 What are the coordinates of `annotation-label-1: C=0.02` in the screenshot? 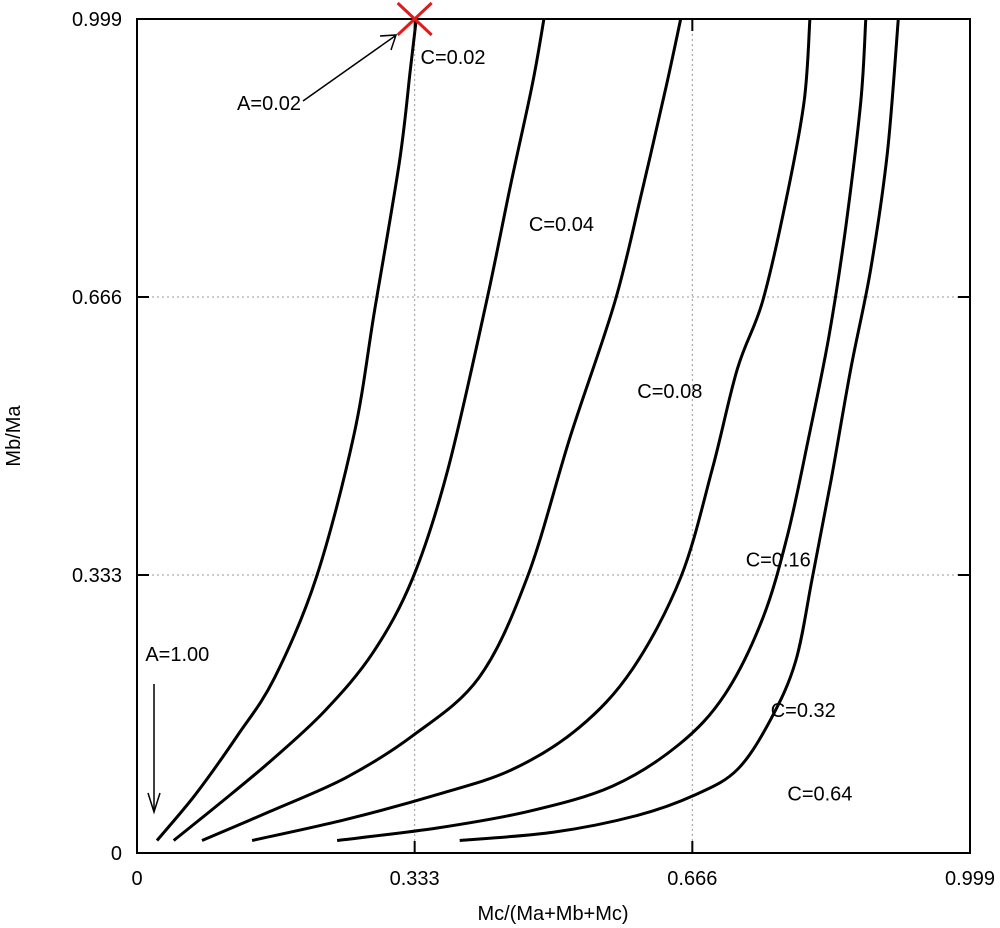 It's located at (453, 58).